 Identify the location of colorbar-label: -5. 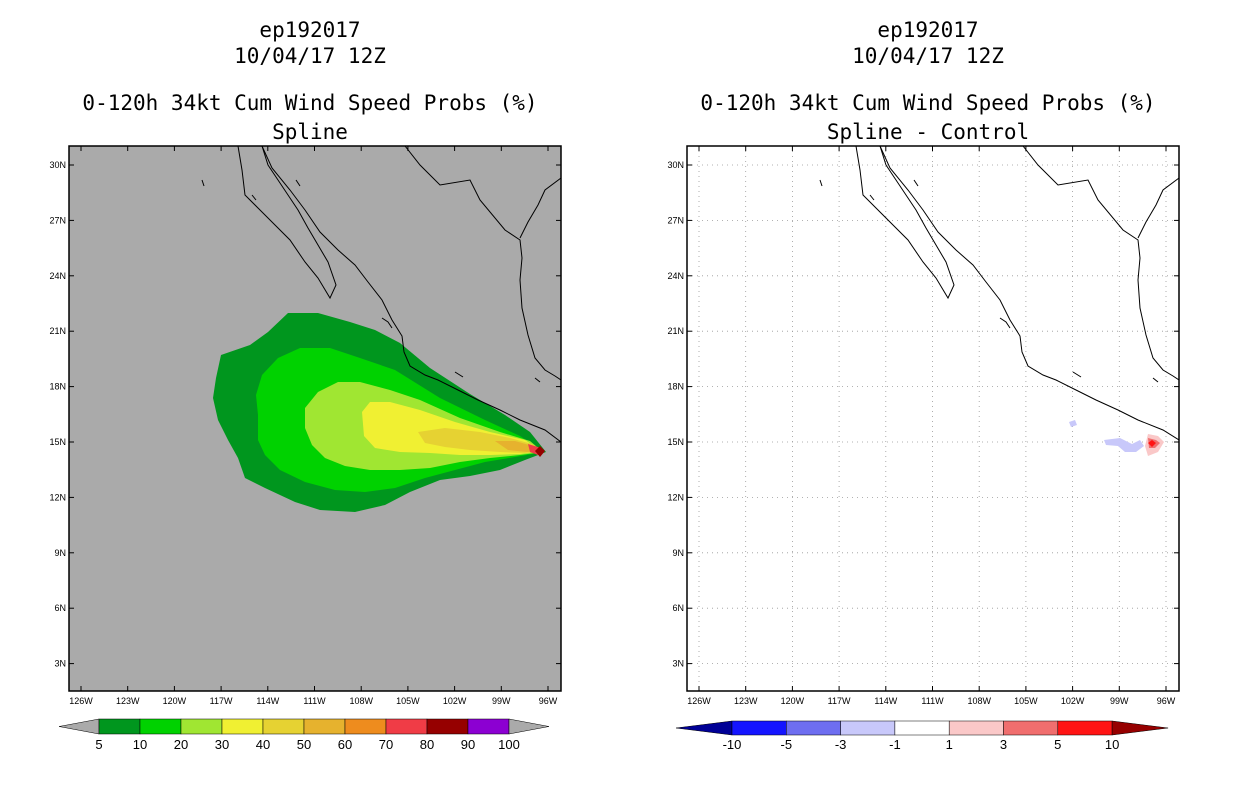
(787, 744).